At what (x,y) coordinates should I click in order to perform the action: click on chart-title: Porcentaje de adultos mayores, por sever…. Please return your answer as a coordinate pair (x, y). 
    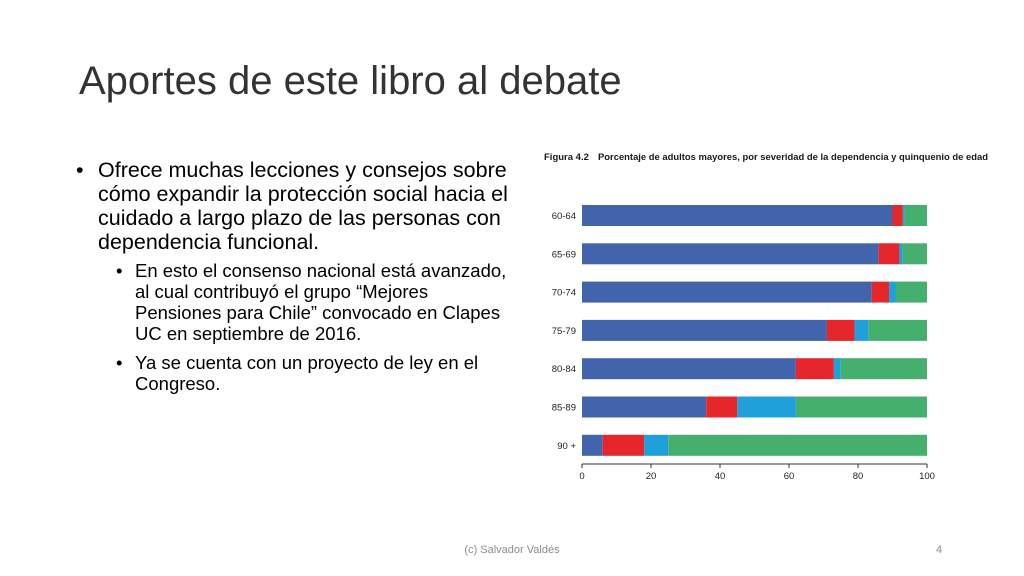
    Looking at the image, I should click on (793, 157).